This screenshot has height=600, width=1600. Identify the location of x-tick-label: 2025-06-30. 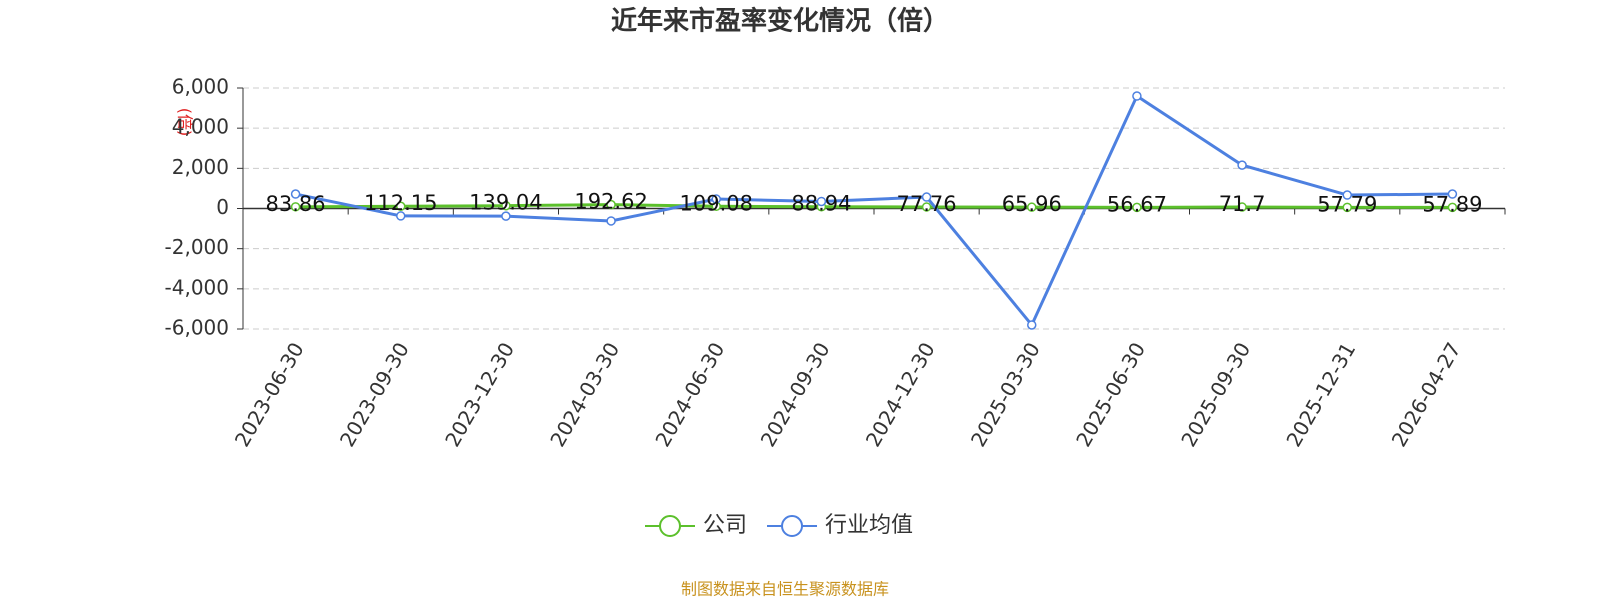
(1110, 394).